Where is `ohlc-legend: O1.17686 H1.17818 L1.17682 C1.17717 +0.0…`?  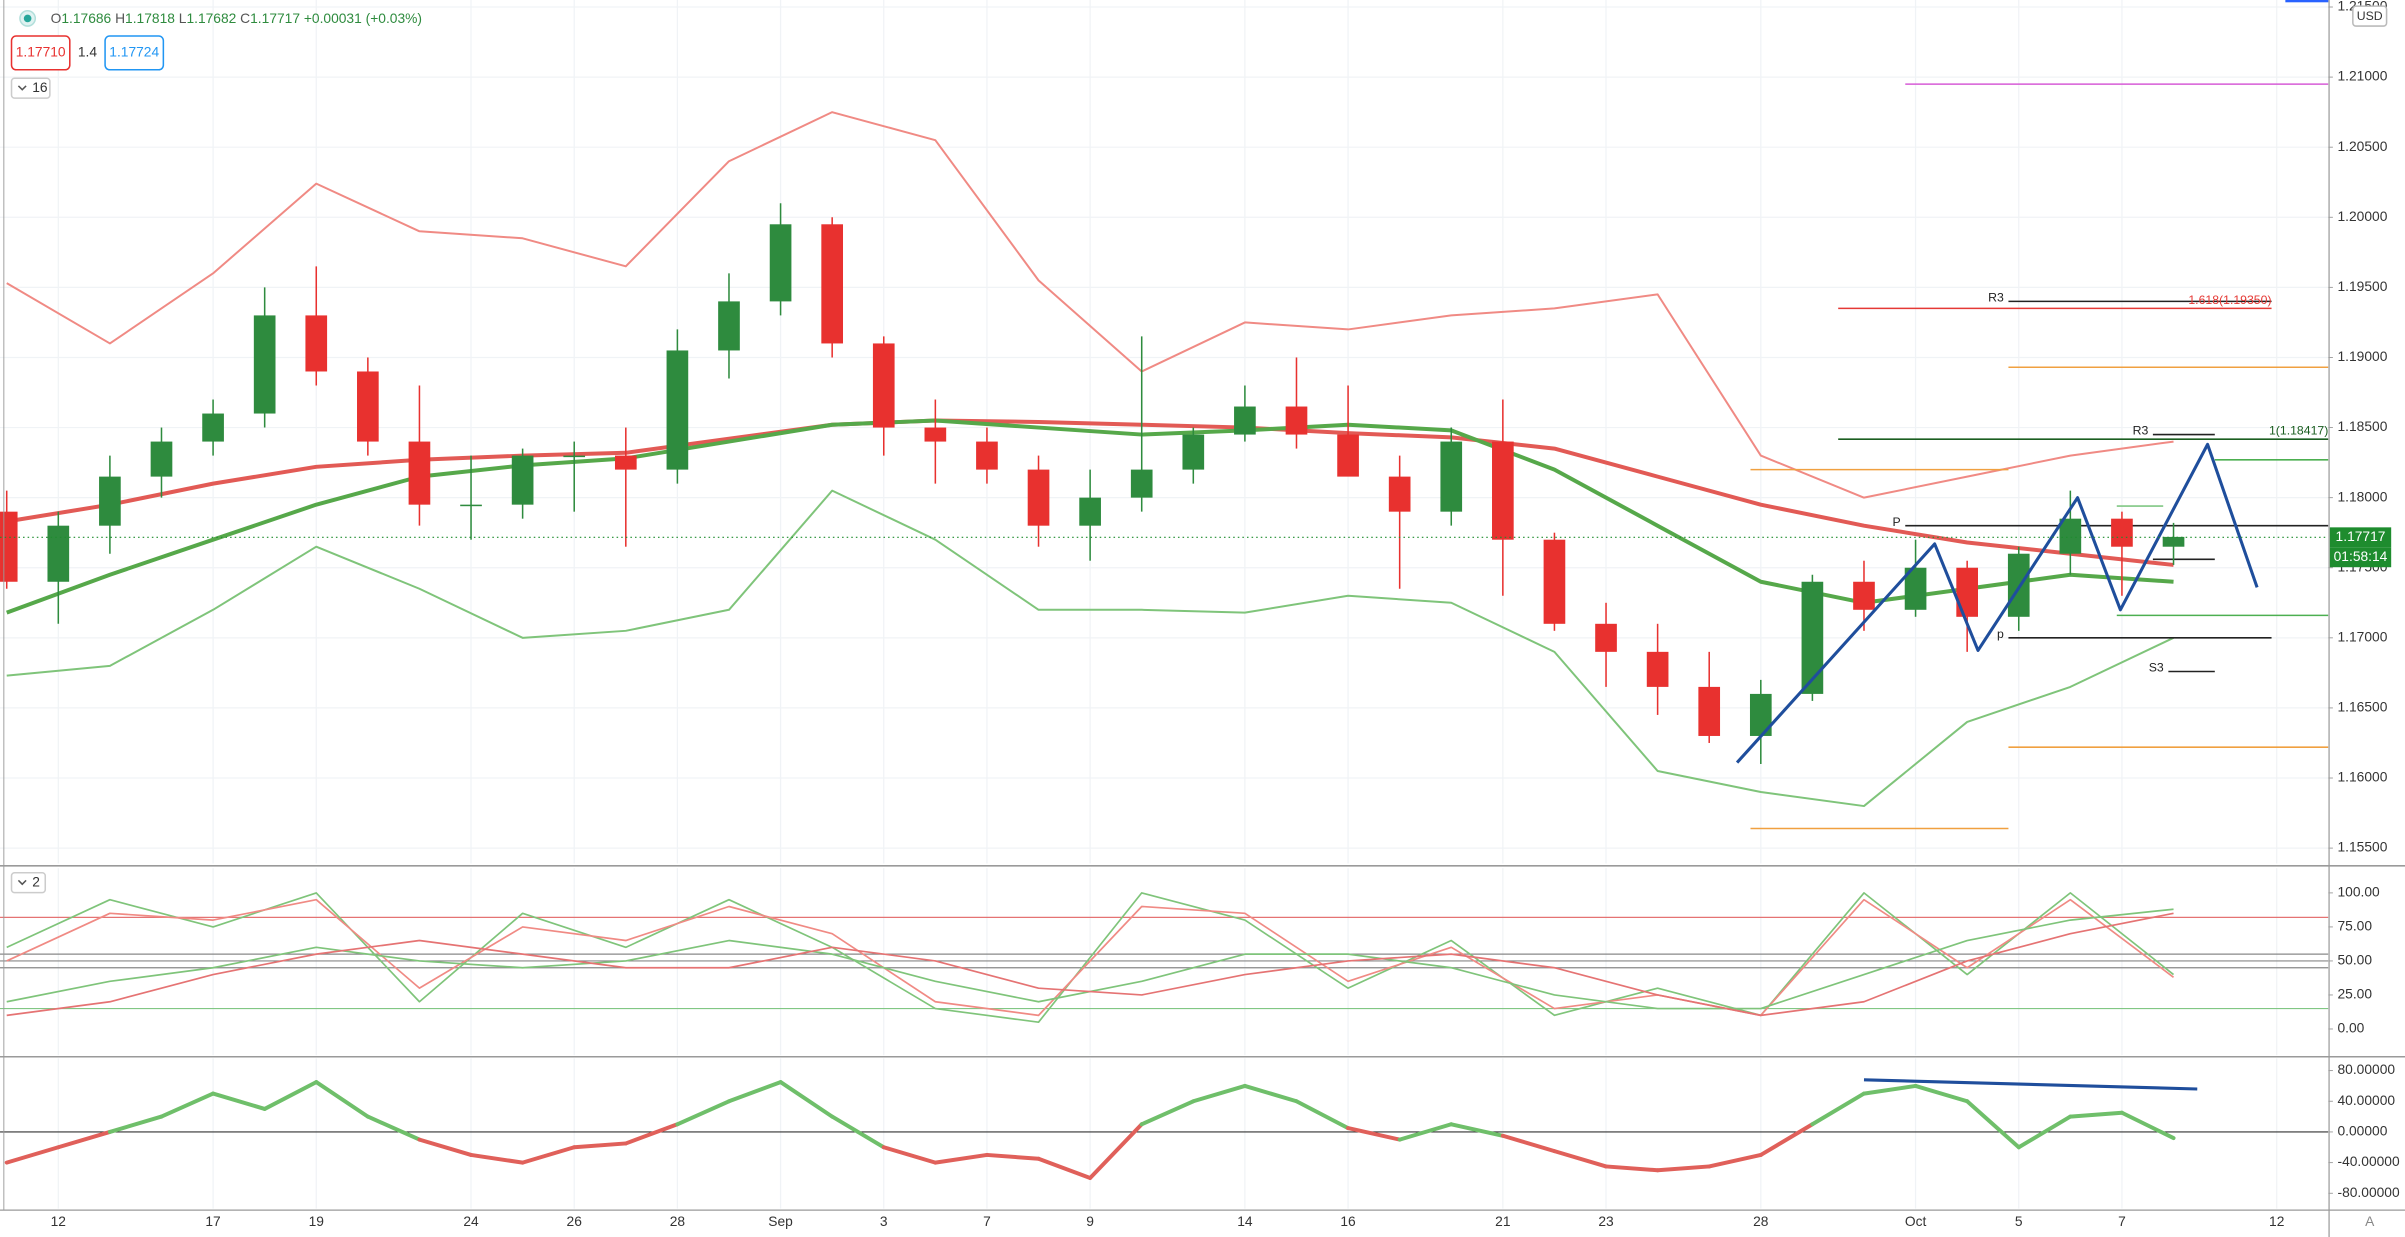 ohlc-legend: O1.17686 H1.17818 L1.17682 C1.17717 +0.0… is located at coordinates (236, 18).